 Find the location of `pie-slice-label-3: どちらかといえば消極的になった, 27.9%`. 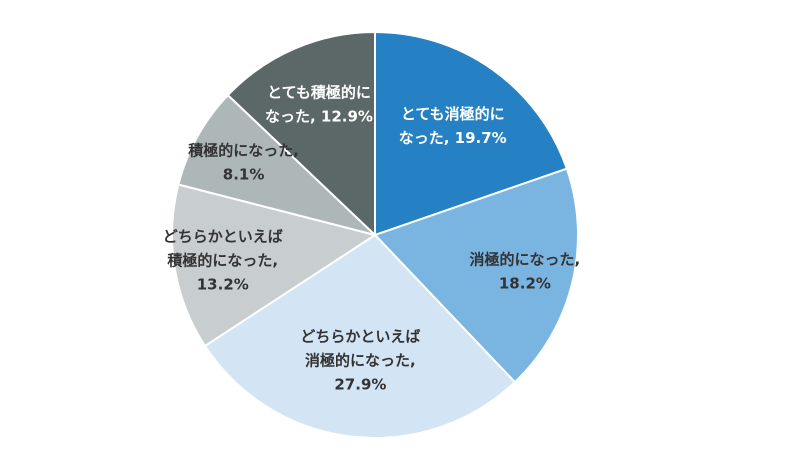

pie-slice-label-3: どちらかといえば消極的になった, 27.9% is located at coordinates (360, 360).